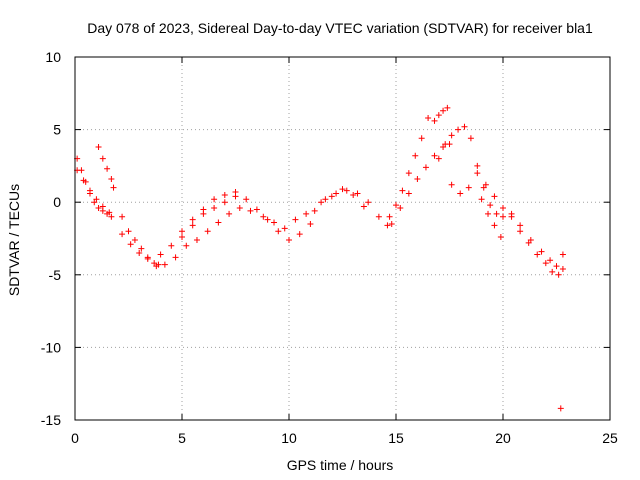 The image size is (640, 480). I want to click on series-track-r, so click(491, 218).